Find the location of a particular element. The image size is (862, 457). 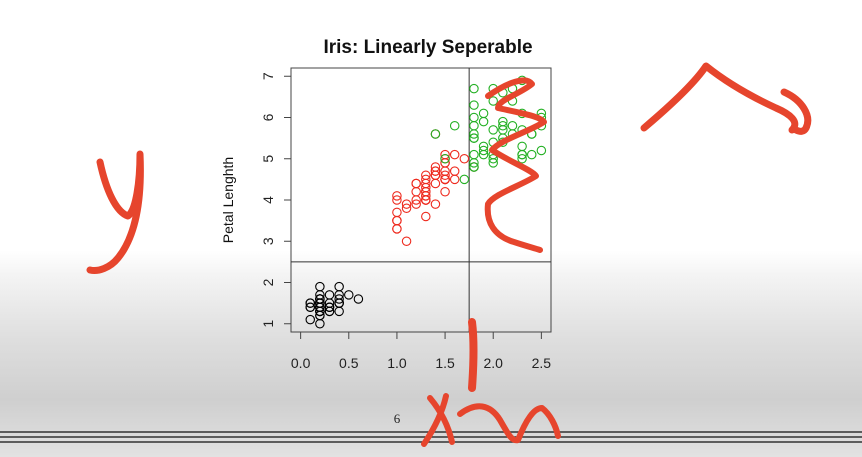

x-tick-label: 0.5 is located at coordinates (349, 363).